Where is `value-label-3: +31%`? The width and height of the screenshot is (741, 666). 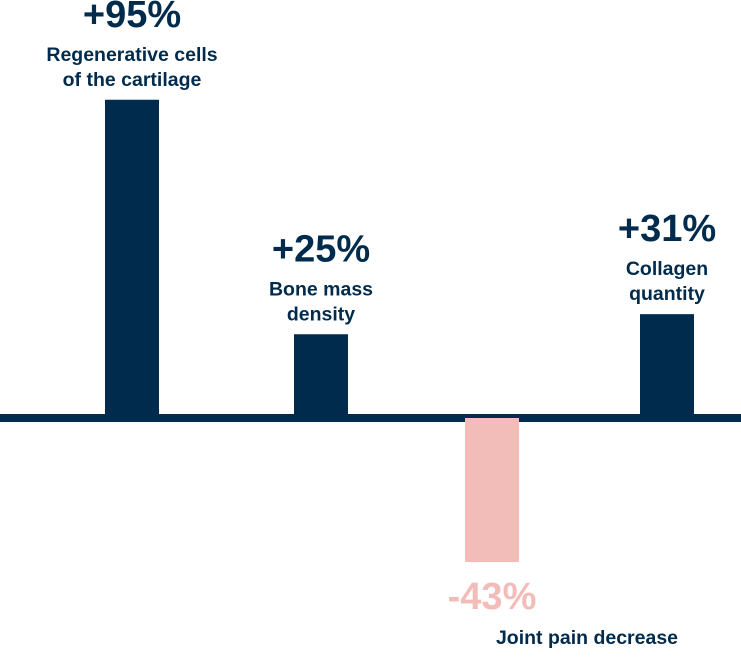 value-label-3: +31% is located at coordinates (667, 229).